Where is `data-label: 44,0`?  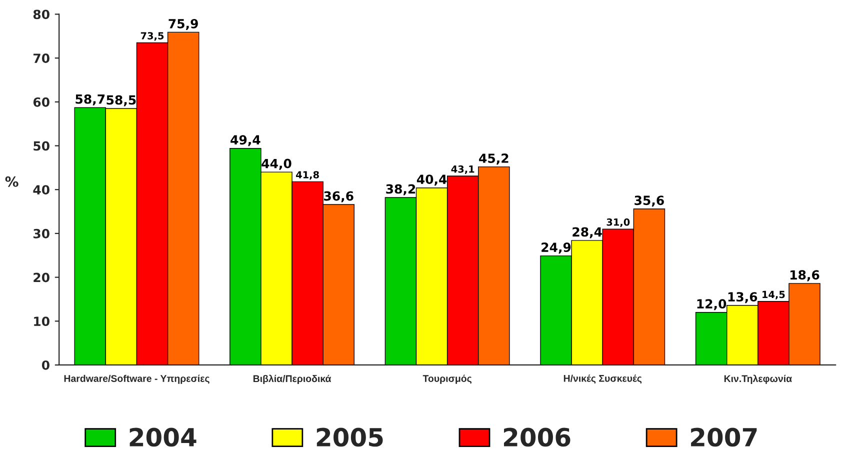 data-label: 44,0 is located at coordinates (277, 164).